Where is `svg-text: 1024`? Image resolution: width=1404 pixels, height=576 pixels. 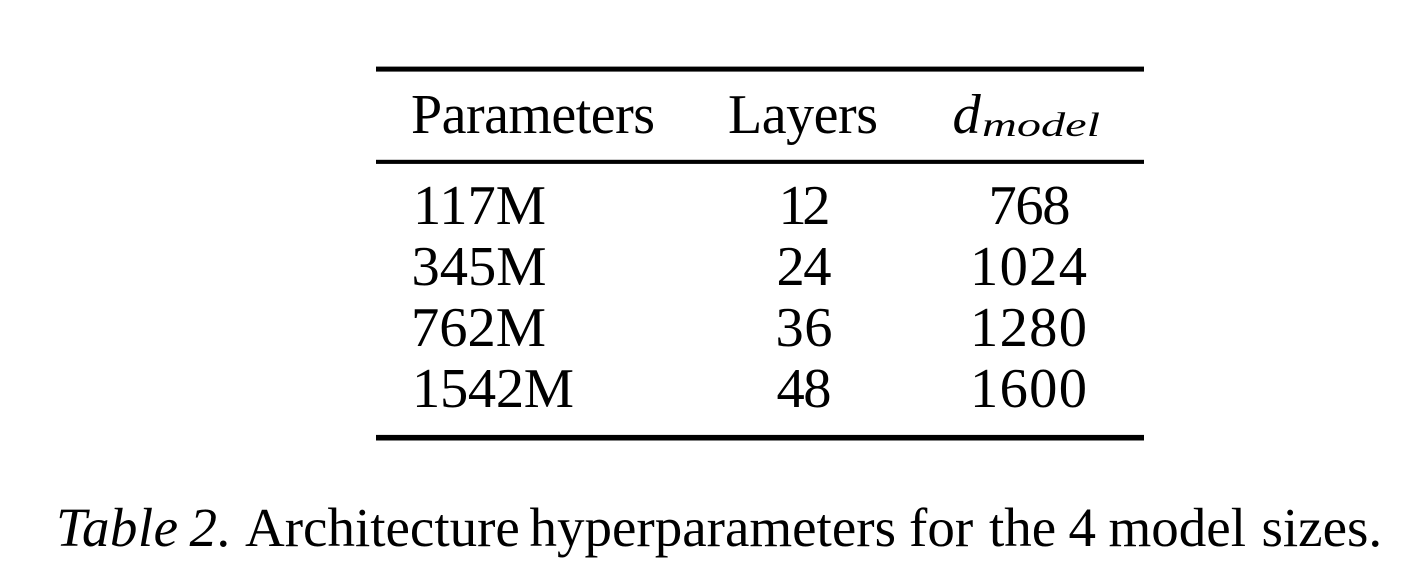 svg-text: 1024 is located at coordinates (1028, 267).